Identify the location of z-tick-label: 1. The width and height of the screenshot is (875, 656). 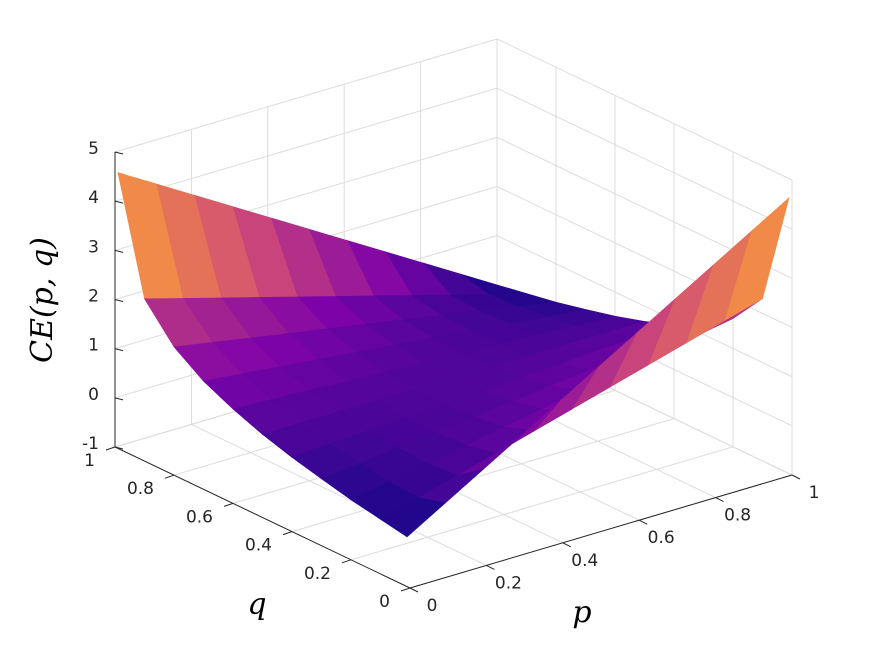
(93, 346).